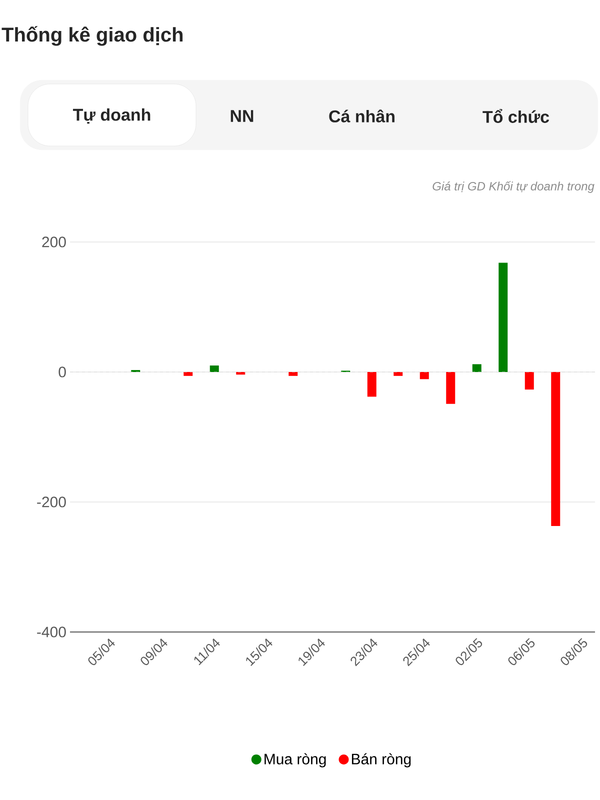 The image size is (600, 800). I want to click on y-tick-label: 200, so click(54, 242).